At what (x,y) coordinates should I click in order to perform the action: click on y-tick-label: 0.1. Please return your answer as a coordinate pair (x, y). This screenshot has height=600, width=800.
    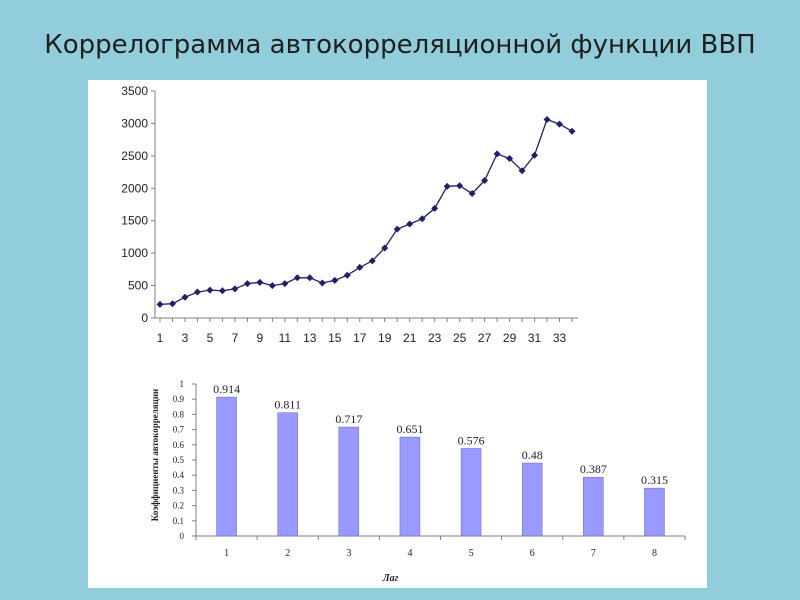
    Looking at the image, I should click on (178, 521).